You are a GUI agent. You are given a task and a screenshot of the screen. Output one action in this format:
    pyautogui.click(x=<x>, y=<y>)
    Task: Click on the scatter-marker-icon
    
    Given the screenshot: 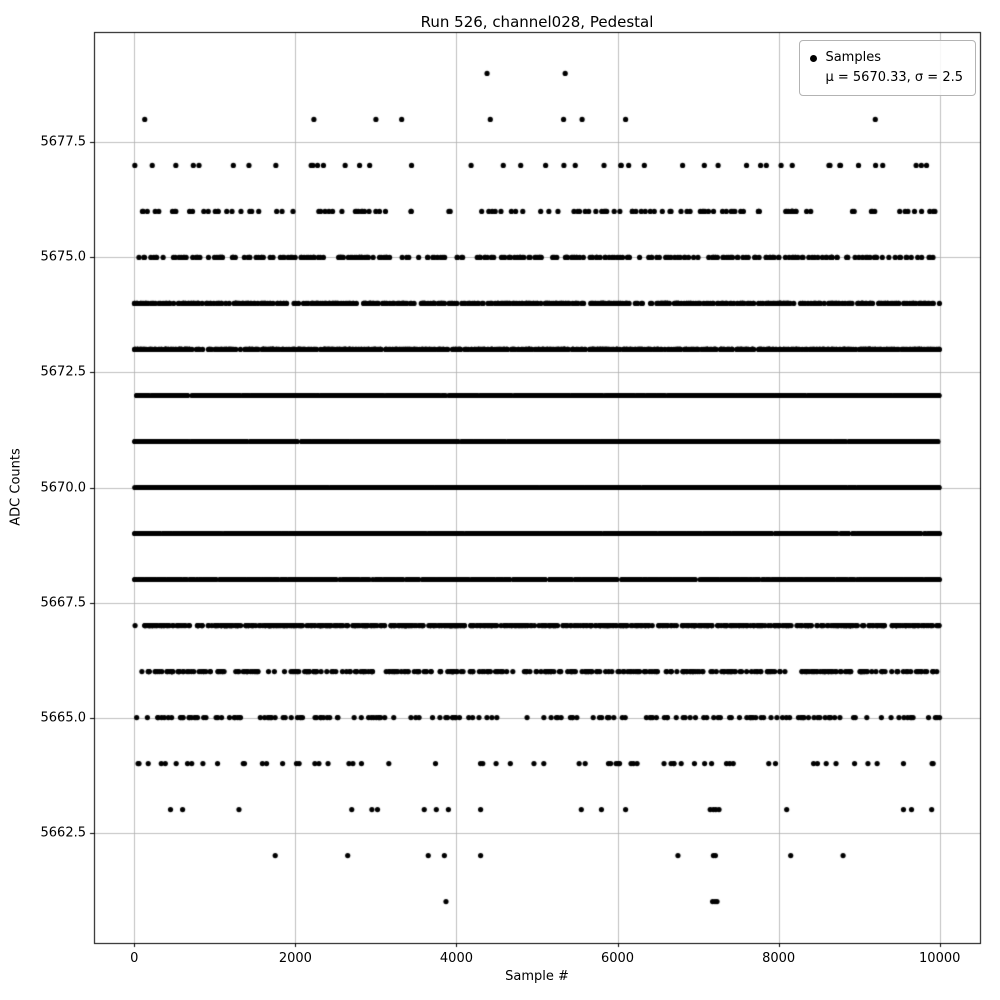 What is the action you would take?
    pyautogui.click(x=814, y=58)
    